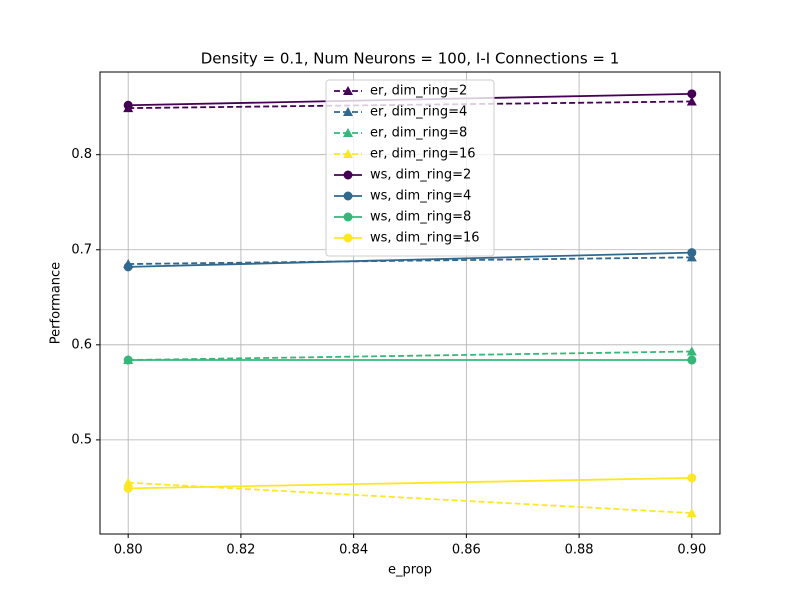  Describe the element at coordinates (579, 550) in the screenshot. I see `x-tick-label: 0.88` at that location.